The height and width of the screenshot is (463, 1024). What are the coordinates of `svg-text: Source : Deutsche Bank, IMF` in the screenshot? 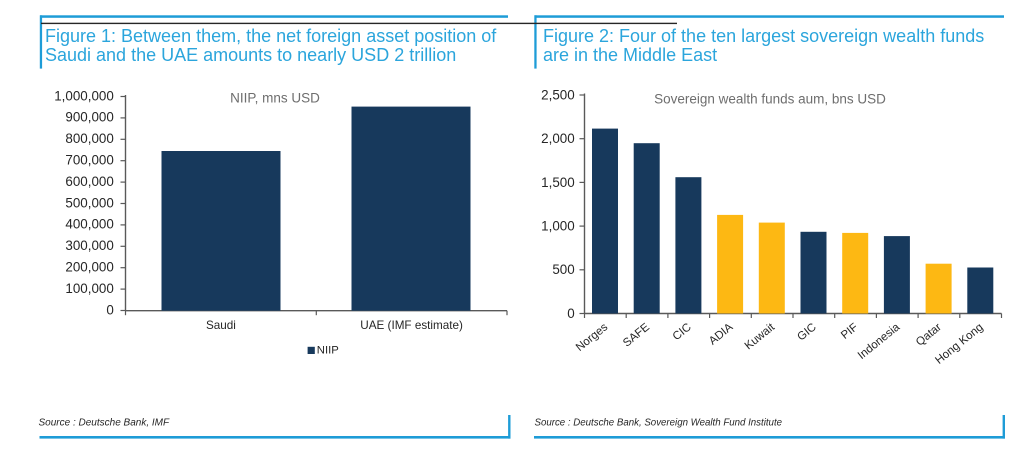 It's located at (105, 423).